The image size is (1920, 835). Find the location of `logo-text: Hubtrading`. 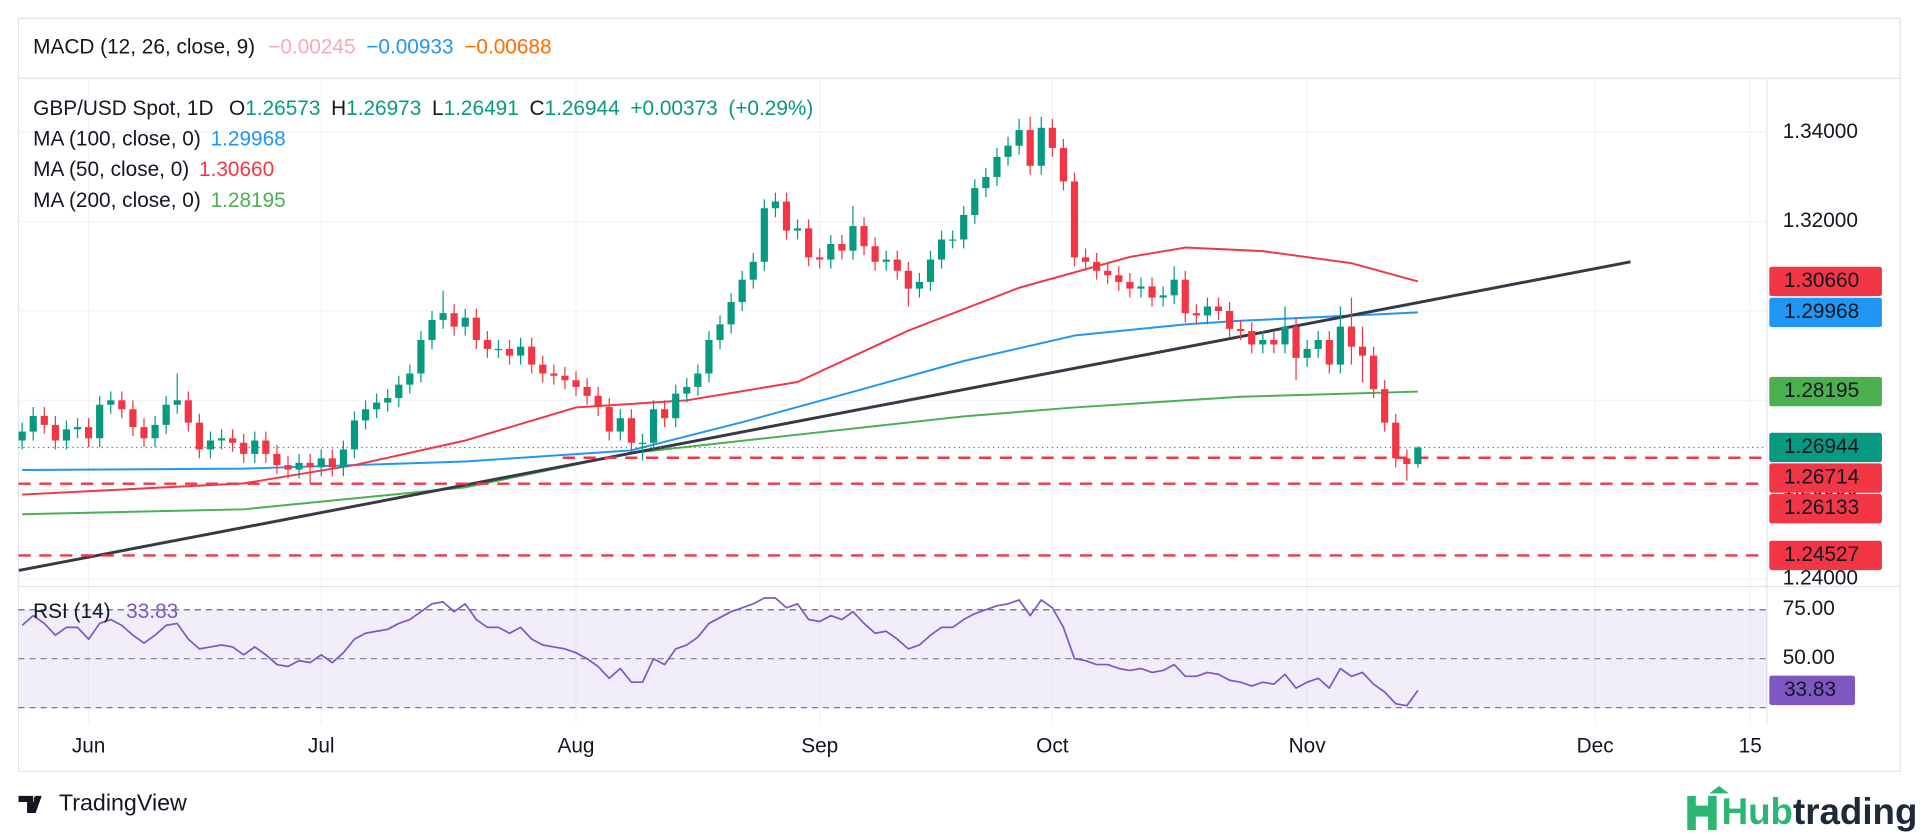

logo-text: Hubtrading is located at coordinates (1820, 811).